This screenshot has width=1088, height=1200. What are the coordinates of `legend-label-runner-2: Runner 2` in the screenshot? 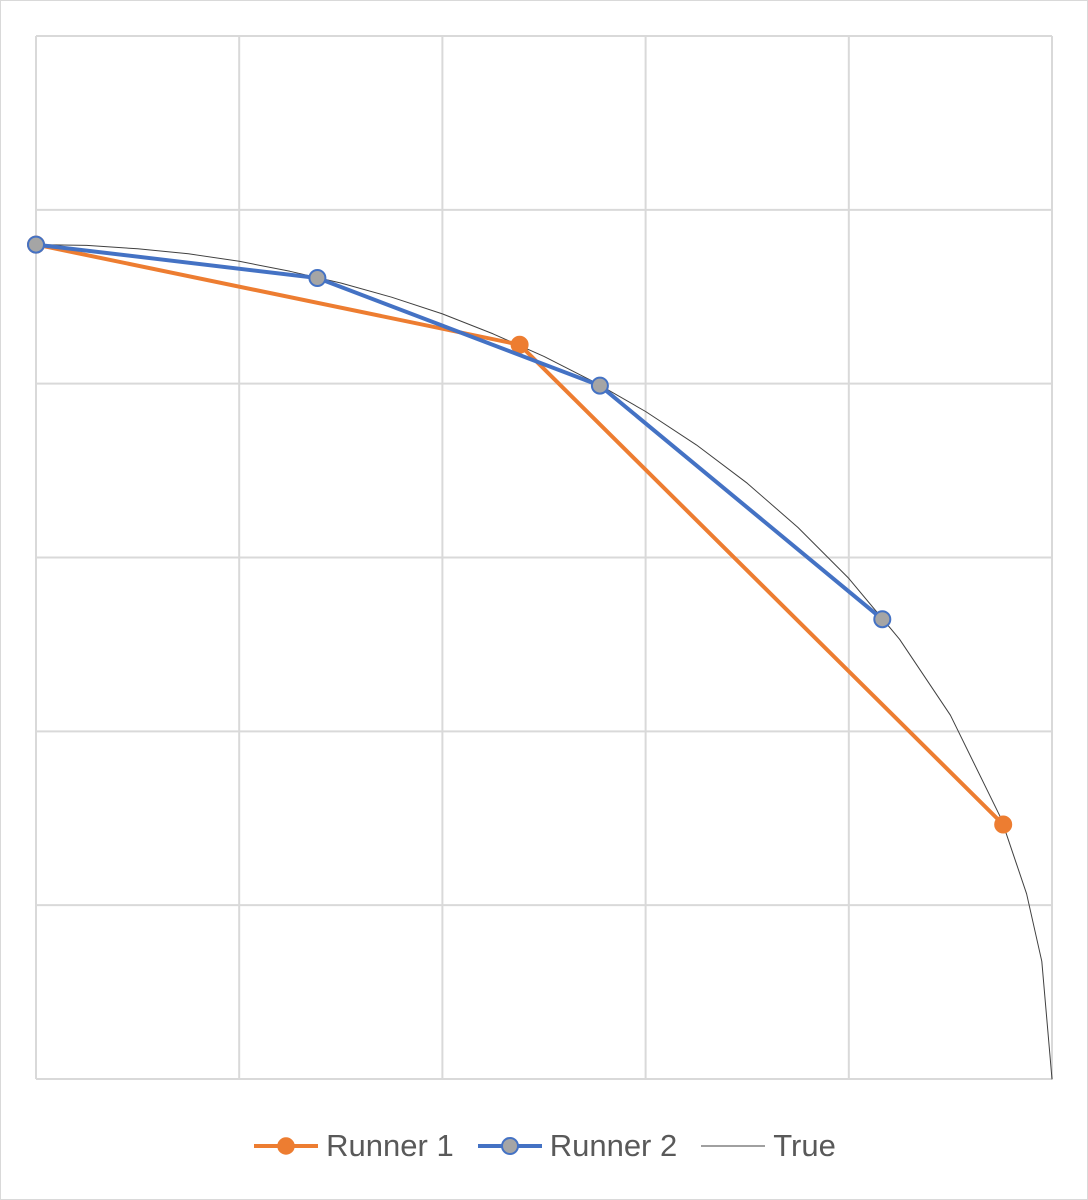 It's located at (613, 1145).